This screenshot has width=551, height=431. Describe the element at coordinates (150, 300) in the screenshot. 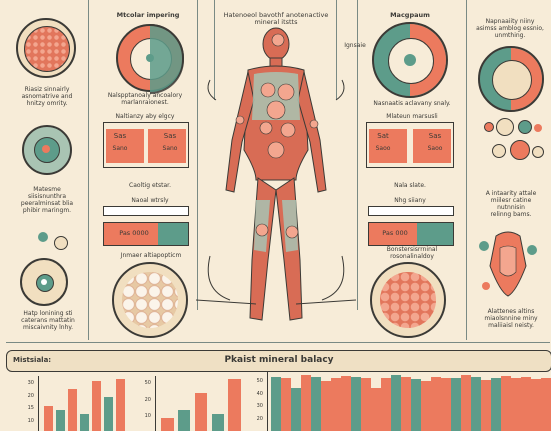

I see `cell-cluster-dish` at that location.